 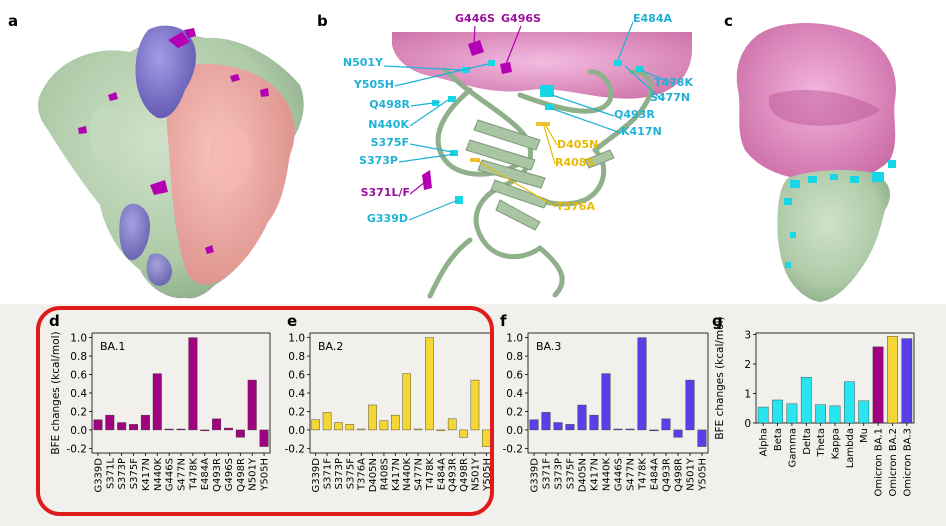 What do you see at coordinates (363, 62) in the screenshot?
I see `mutation-label-n501y: N501Y` at bounding box center [363, 62].